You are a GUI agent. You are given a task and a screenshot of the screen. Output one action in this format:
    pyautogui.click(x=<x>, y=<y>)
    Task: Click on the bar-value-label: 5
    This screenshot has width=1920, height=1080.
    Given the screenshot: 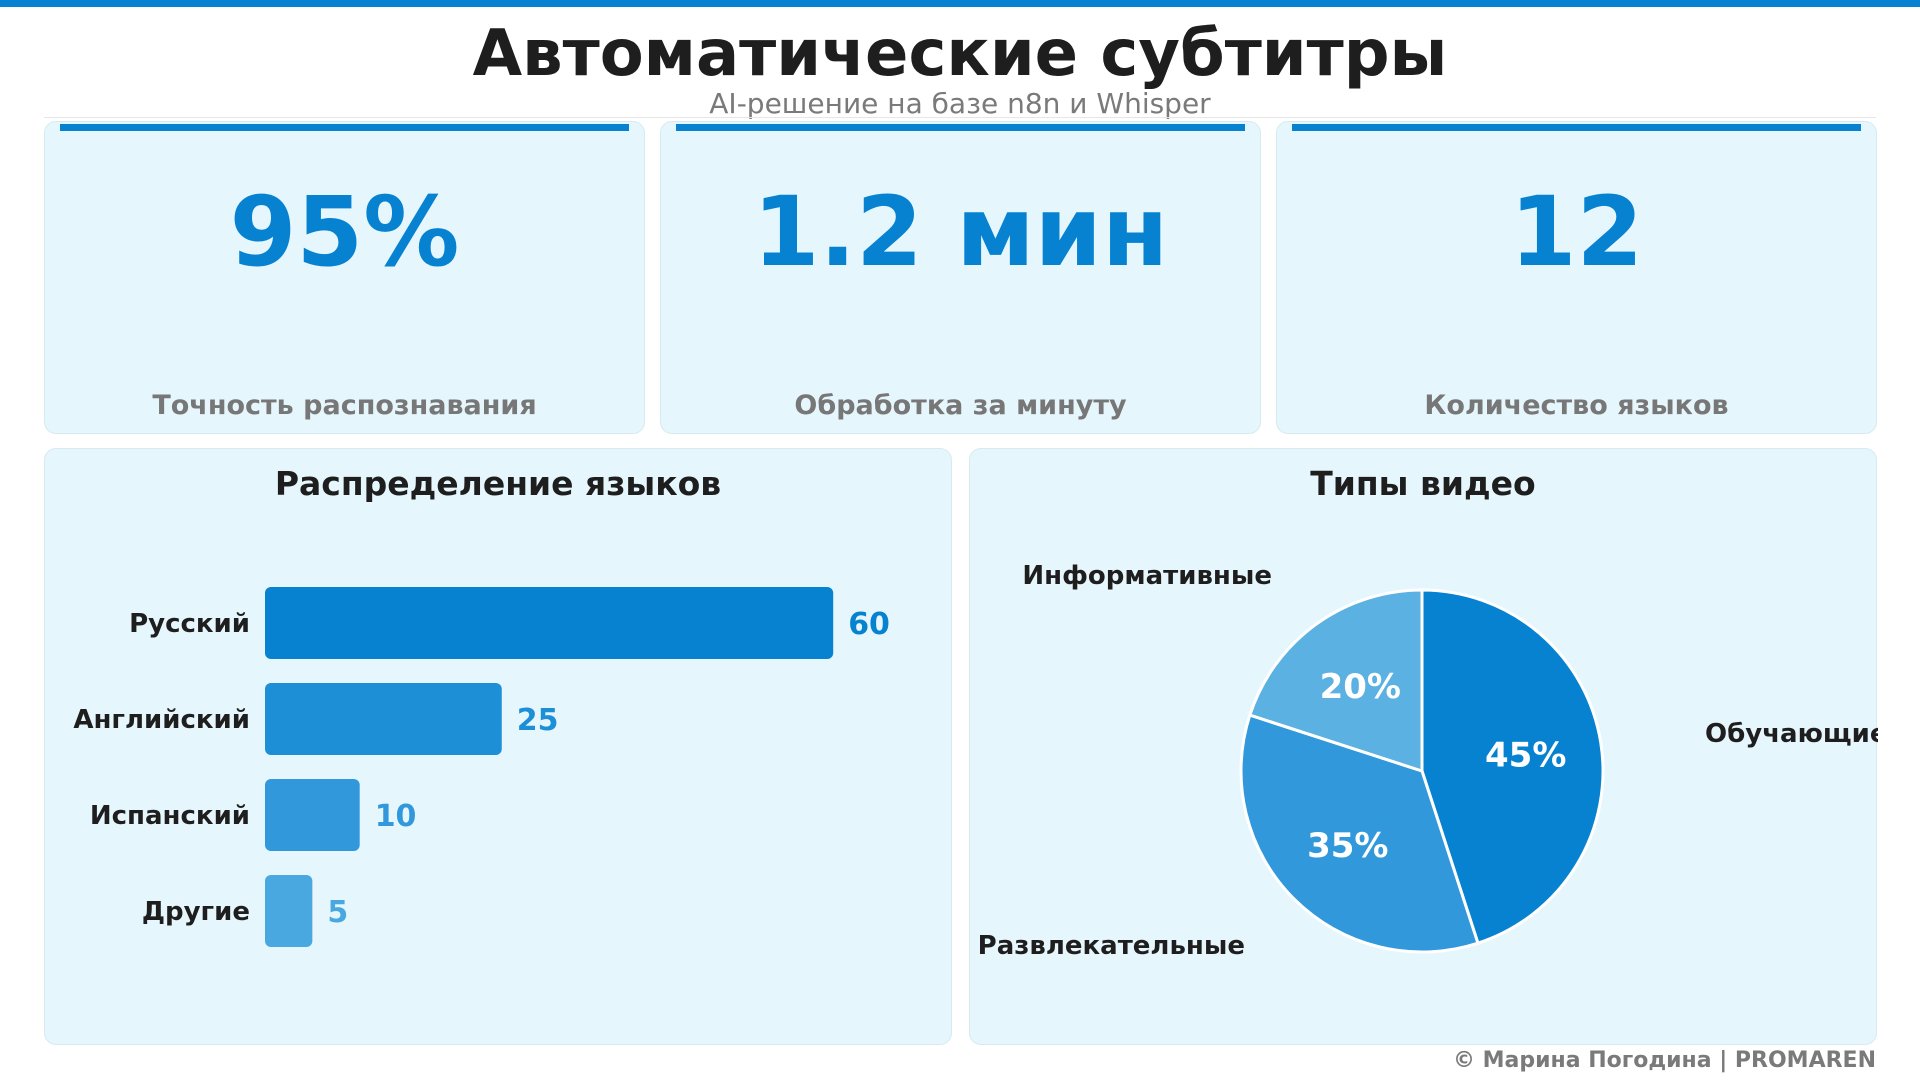 What is the action you would take?
    pyautogui.click(x=337, y=912)
    